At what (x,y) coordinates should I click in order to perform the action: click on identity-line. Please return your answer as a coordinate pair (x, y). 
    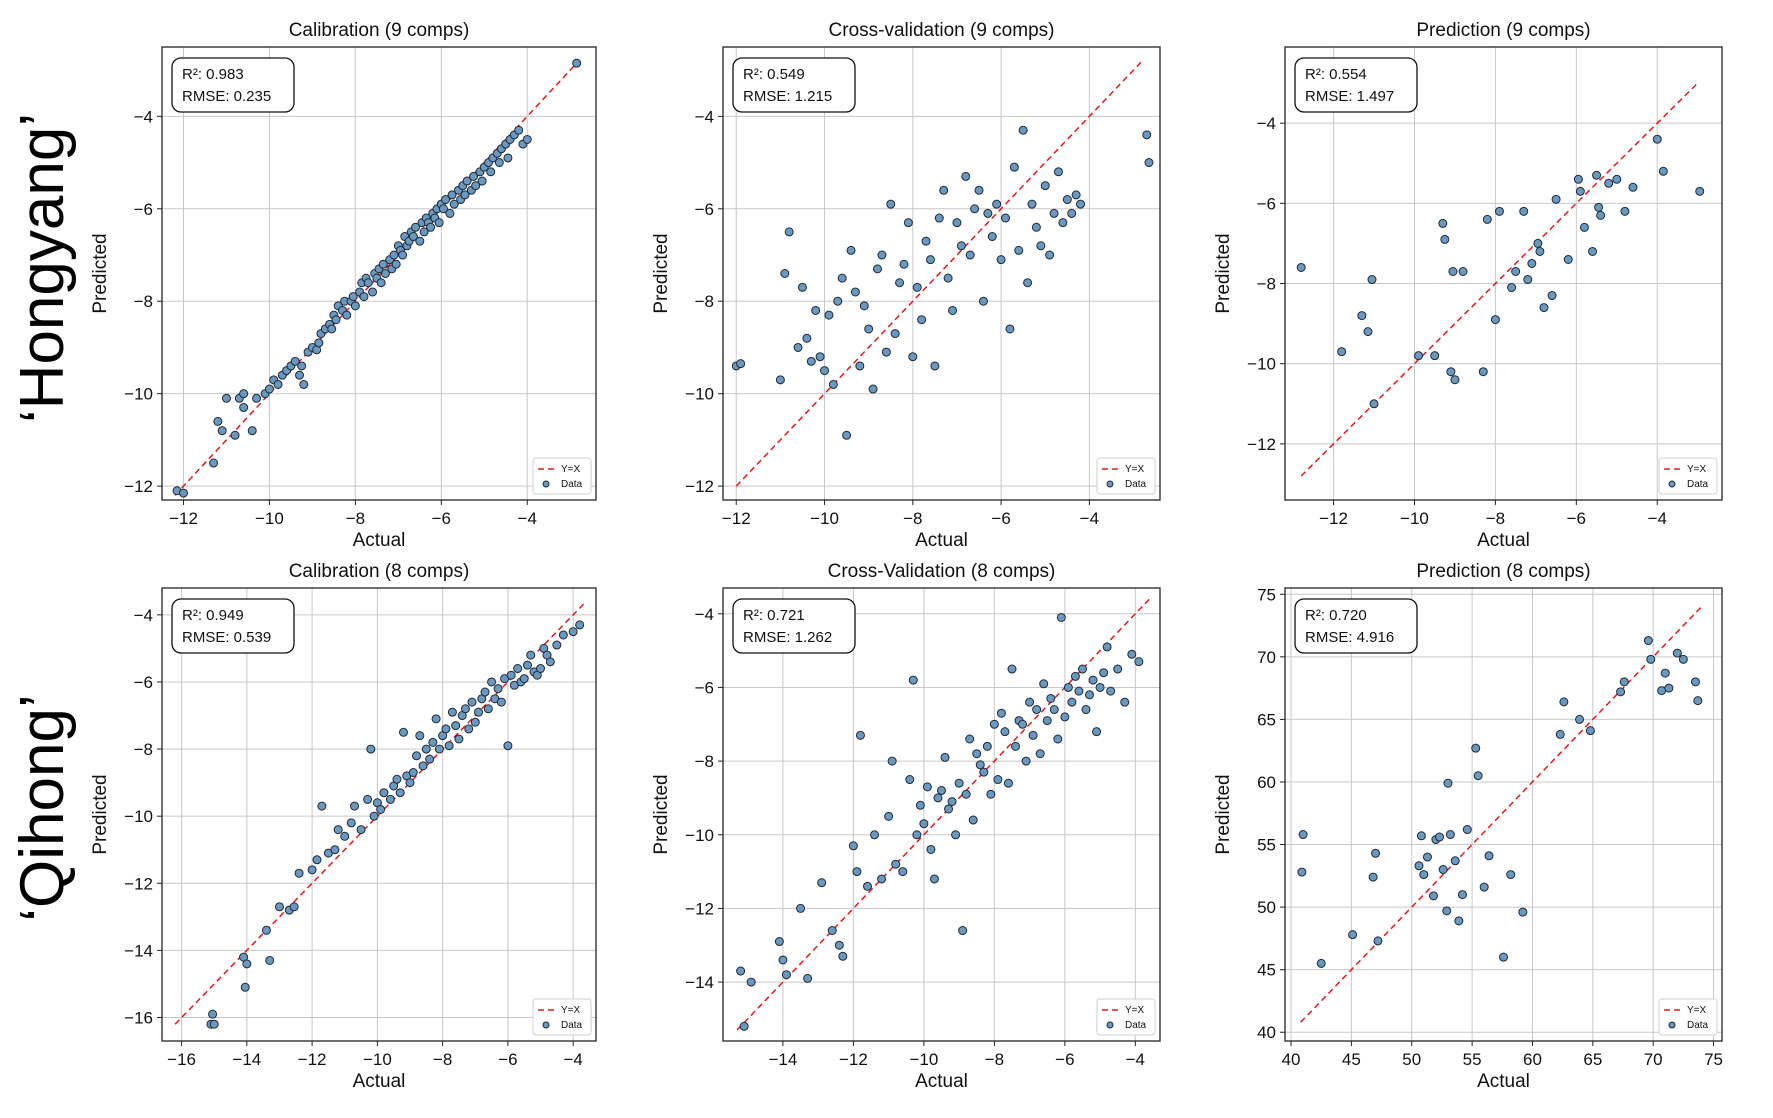
    Looking at the image, I should click on (943, 814).